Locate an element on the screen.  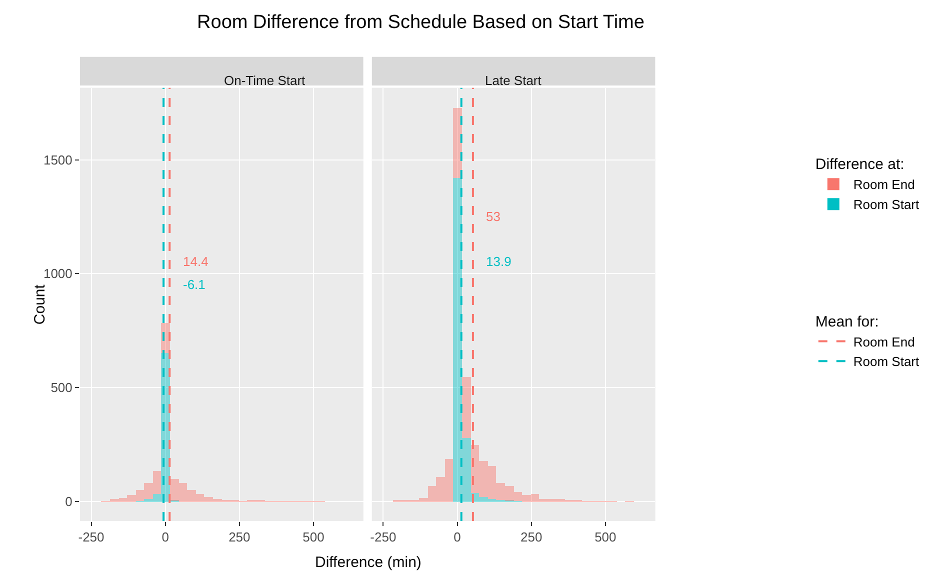
ref-line-label: -6.1 is located at coordinates (194, 284).